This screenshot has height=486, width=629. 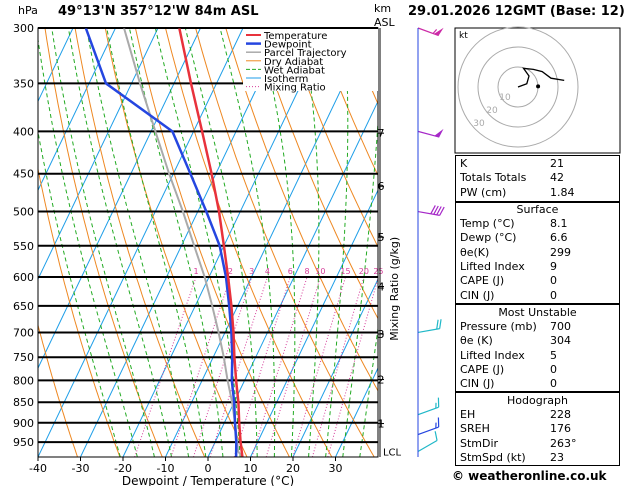 What do you see at coordinates (488, 238) in the screenshot?
I see `surface-row-label: Dewp (°C)` at bounding box center [488, 238].